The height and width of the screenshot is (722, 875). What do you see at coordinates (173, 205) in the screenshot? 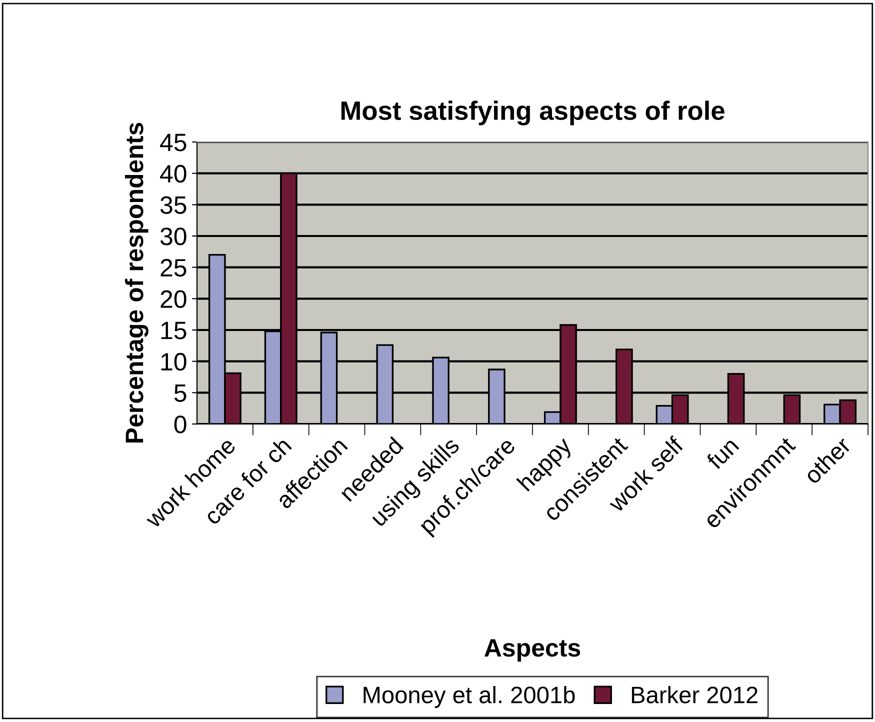
I see `y-tick-label: 35` at bounding box center [173, 205].